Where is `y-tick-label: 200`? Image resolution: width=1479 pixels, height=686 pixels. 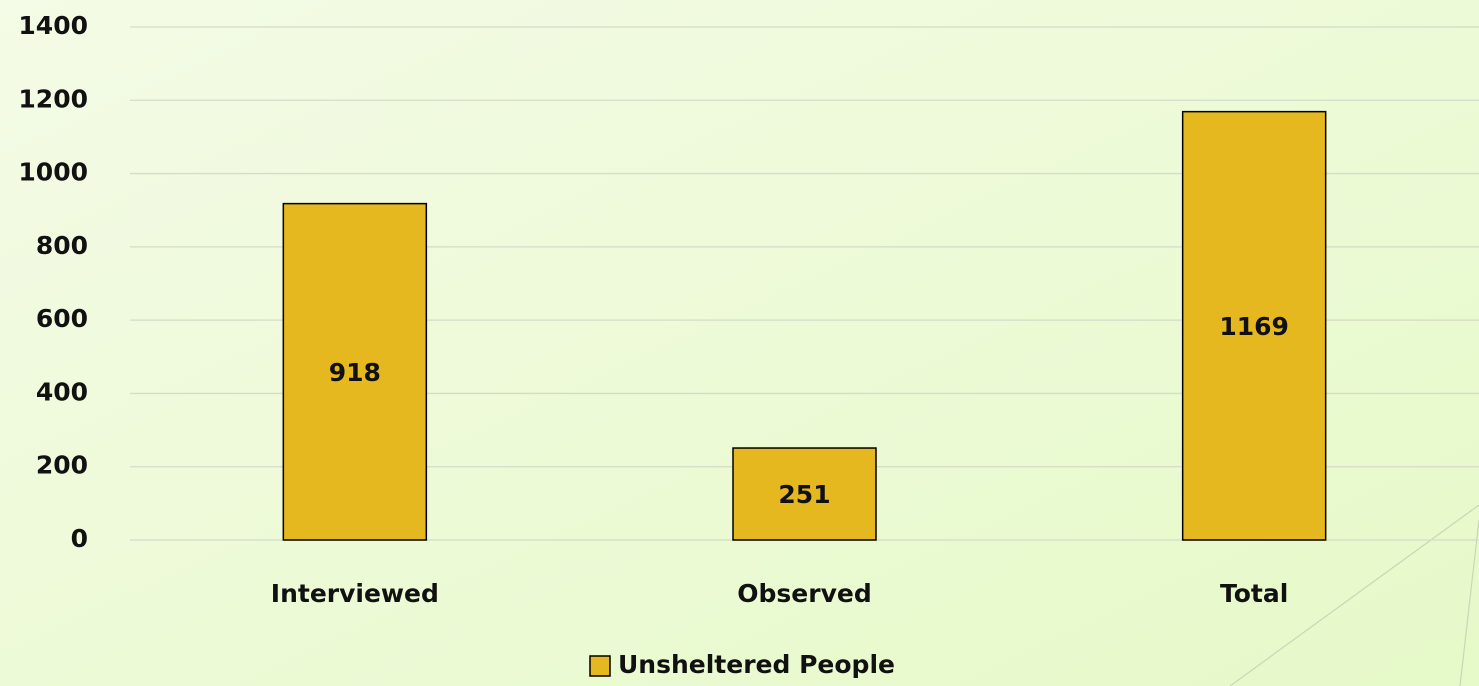 y-tick-label: 200 is located at coordinates (62, 465).